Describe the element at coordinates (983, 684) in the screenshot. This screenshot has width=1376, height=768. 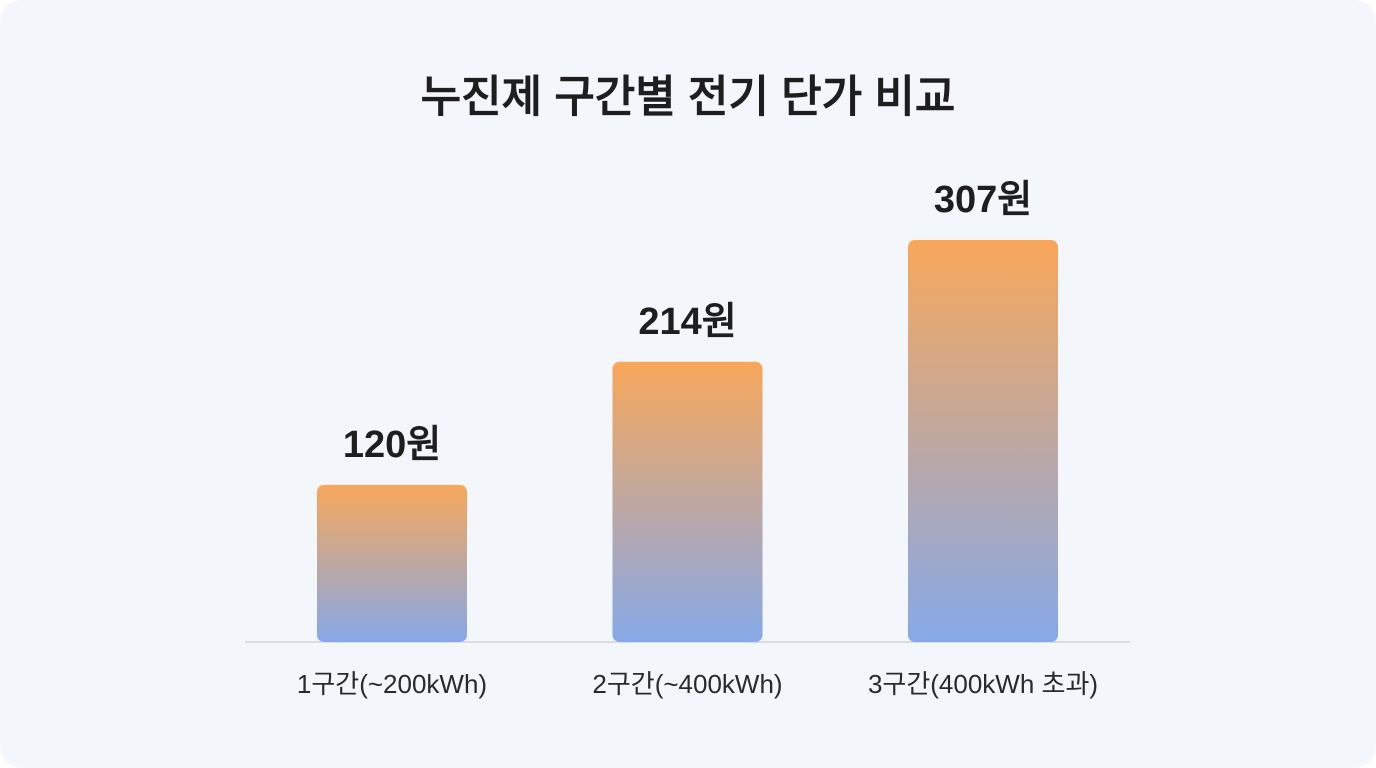
I see `x-tick-label: 3구간(400kWh 초과)` at that location.